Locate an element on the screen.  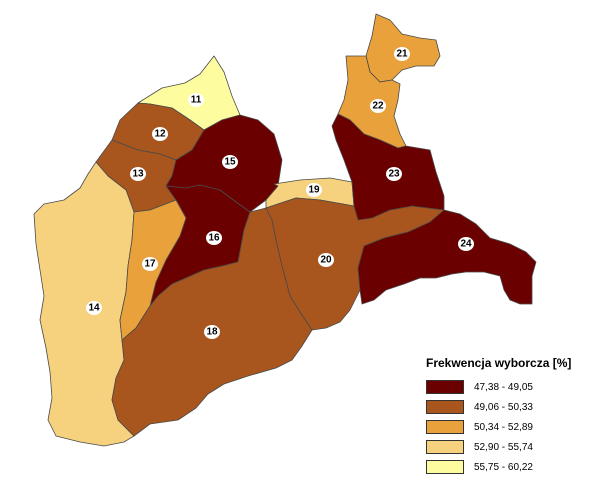
legend-label: 50,34 - 52,89 is located at coordinates (503, 427).